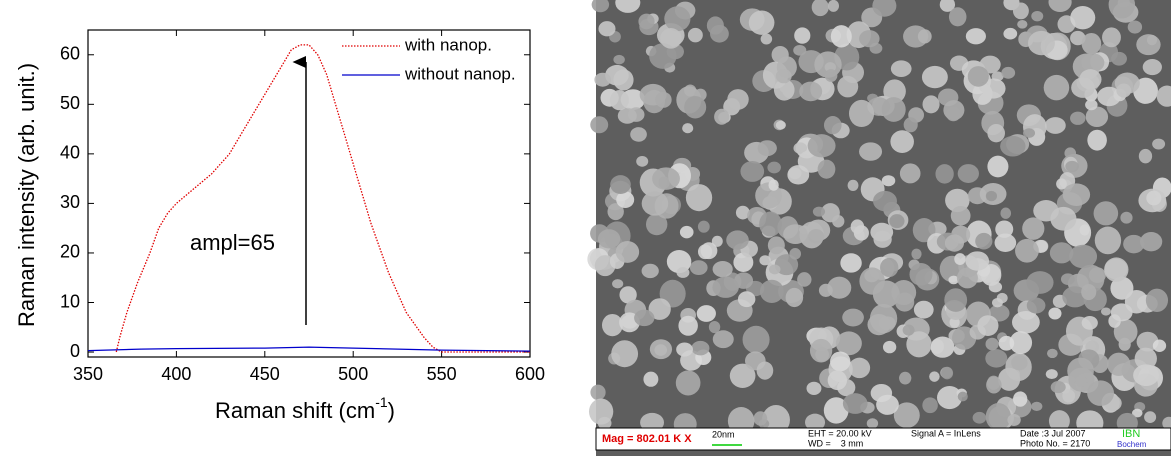  Describe the element at coordinates (391, 410) in the screenshot. I see `x-label-end: )` at that location.